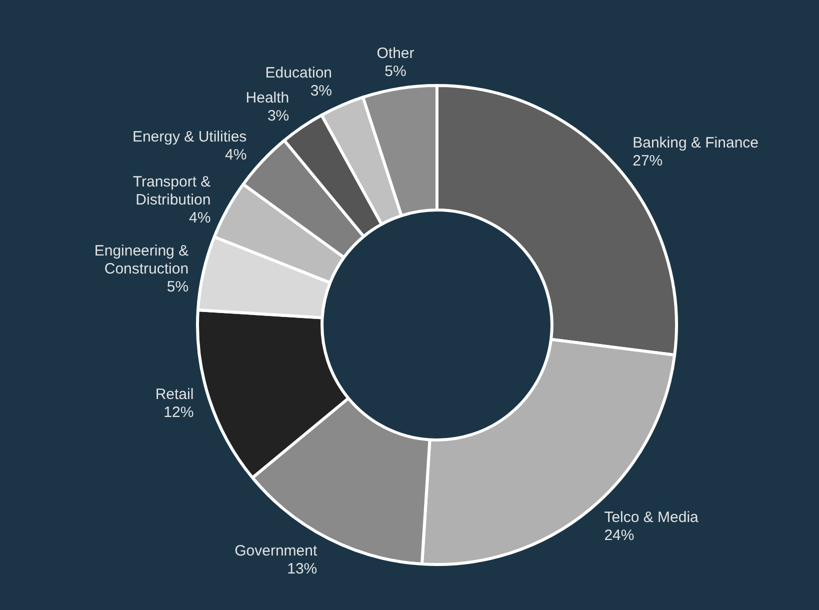 The height and width of the screenshot is (610, 819). Describe the element at coordinates (619, 535) in the screenshot. I see `data-label: 24%` at that location.